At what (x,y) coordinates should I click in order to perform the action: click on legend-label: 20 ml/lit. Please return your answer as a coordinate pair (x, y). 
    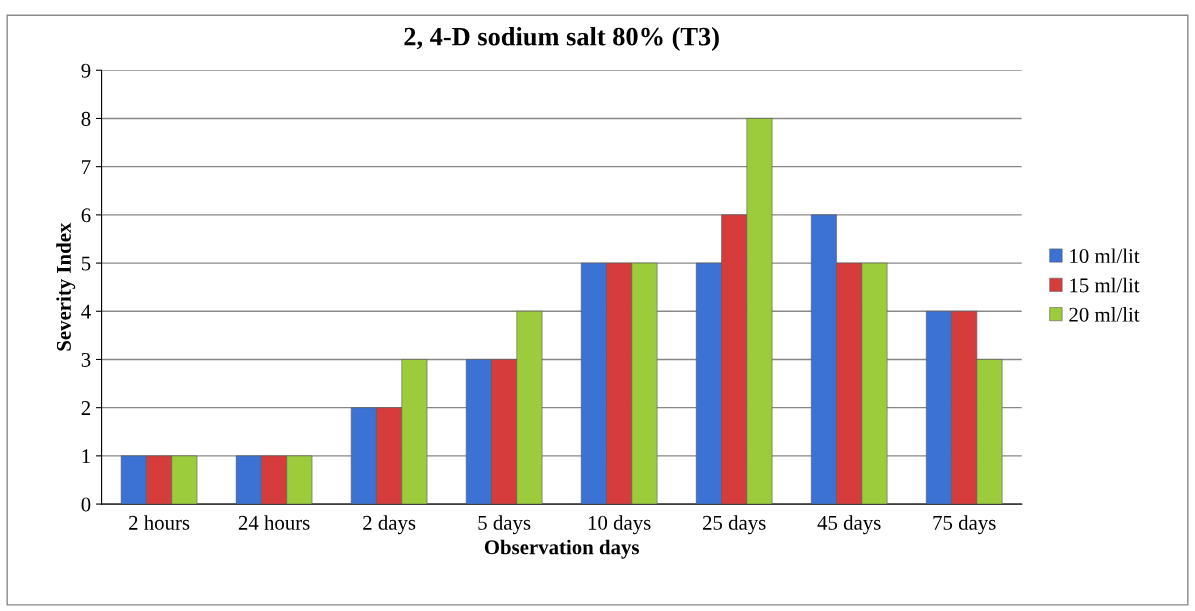
    Looking at the image, I should click on (1104, 314).